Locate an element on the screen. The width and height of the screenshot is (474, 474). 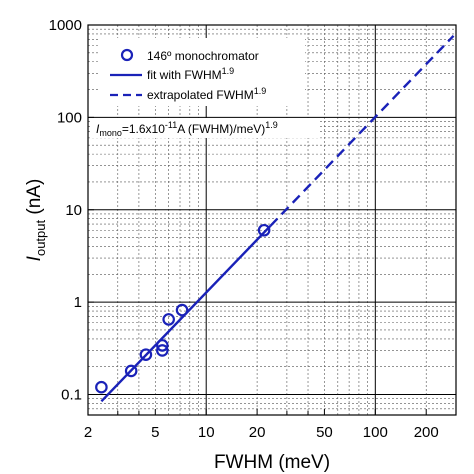
formula-background is located at coordinates (206, 128).